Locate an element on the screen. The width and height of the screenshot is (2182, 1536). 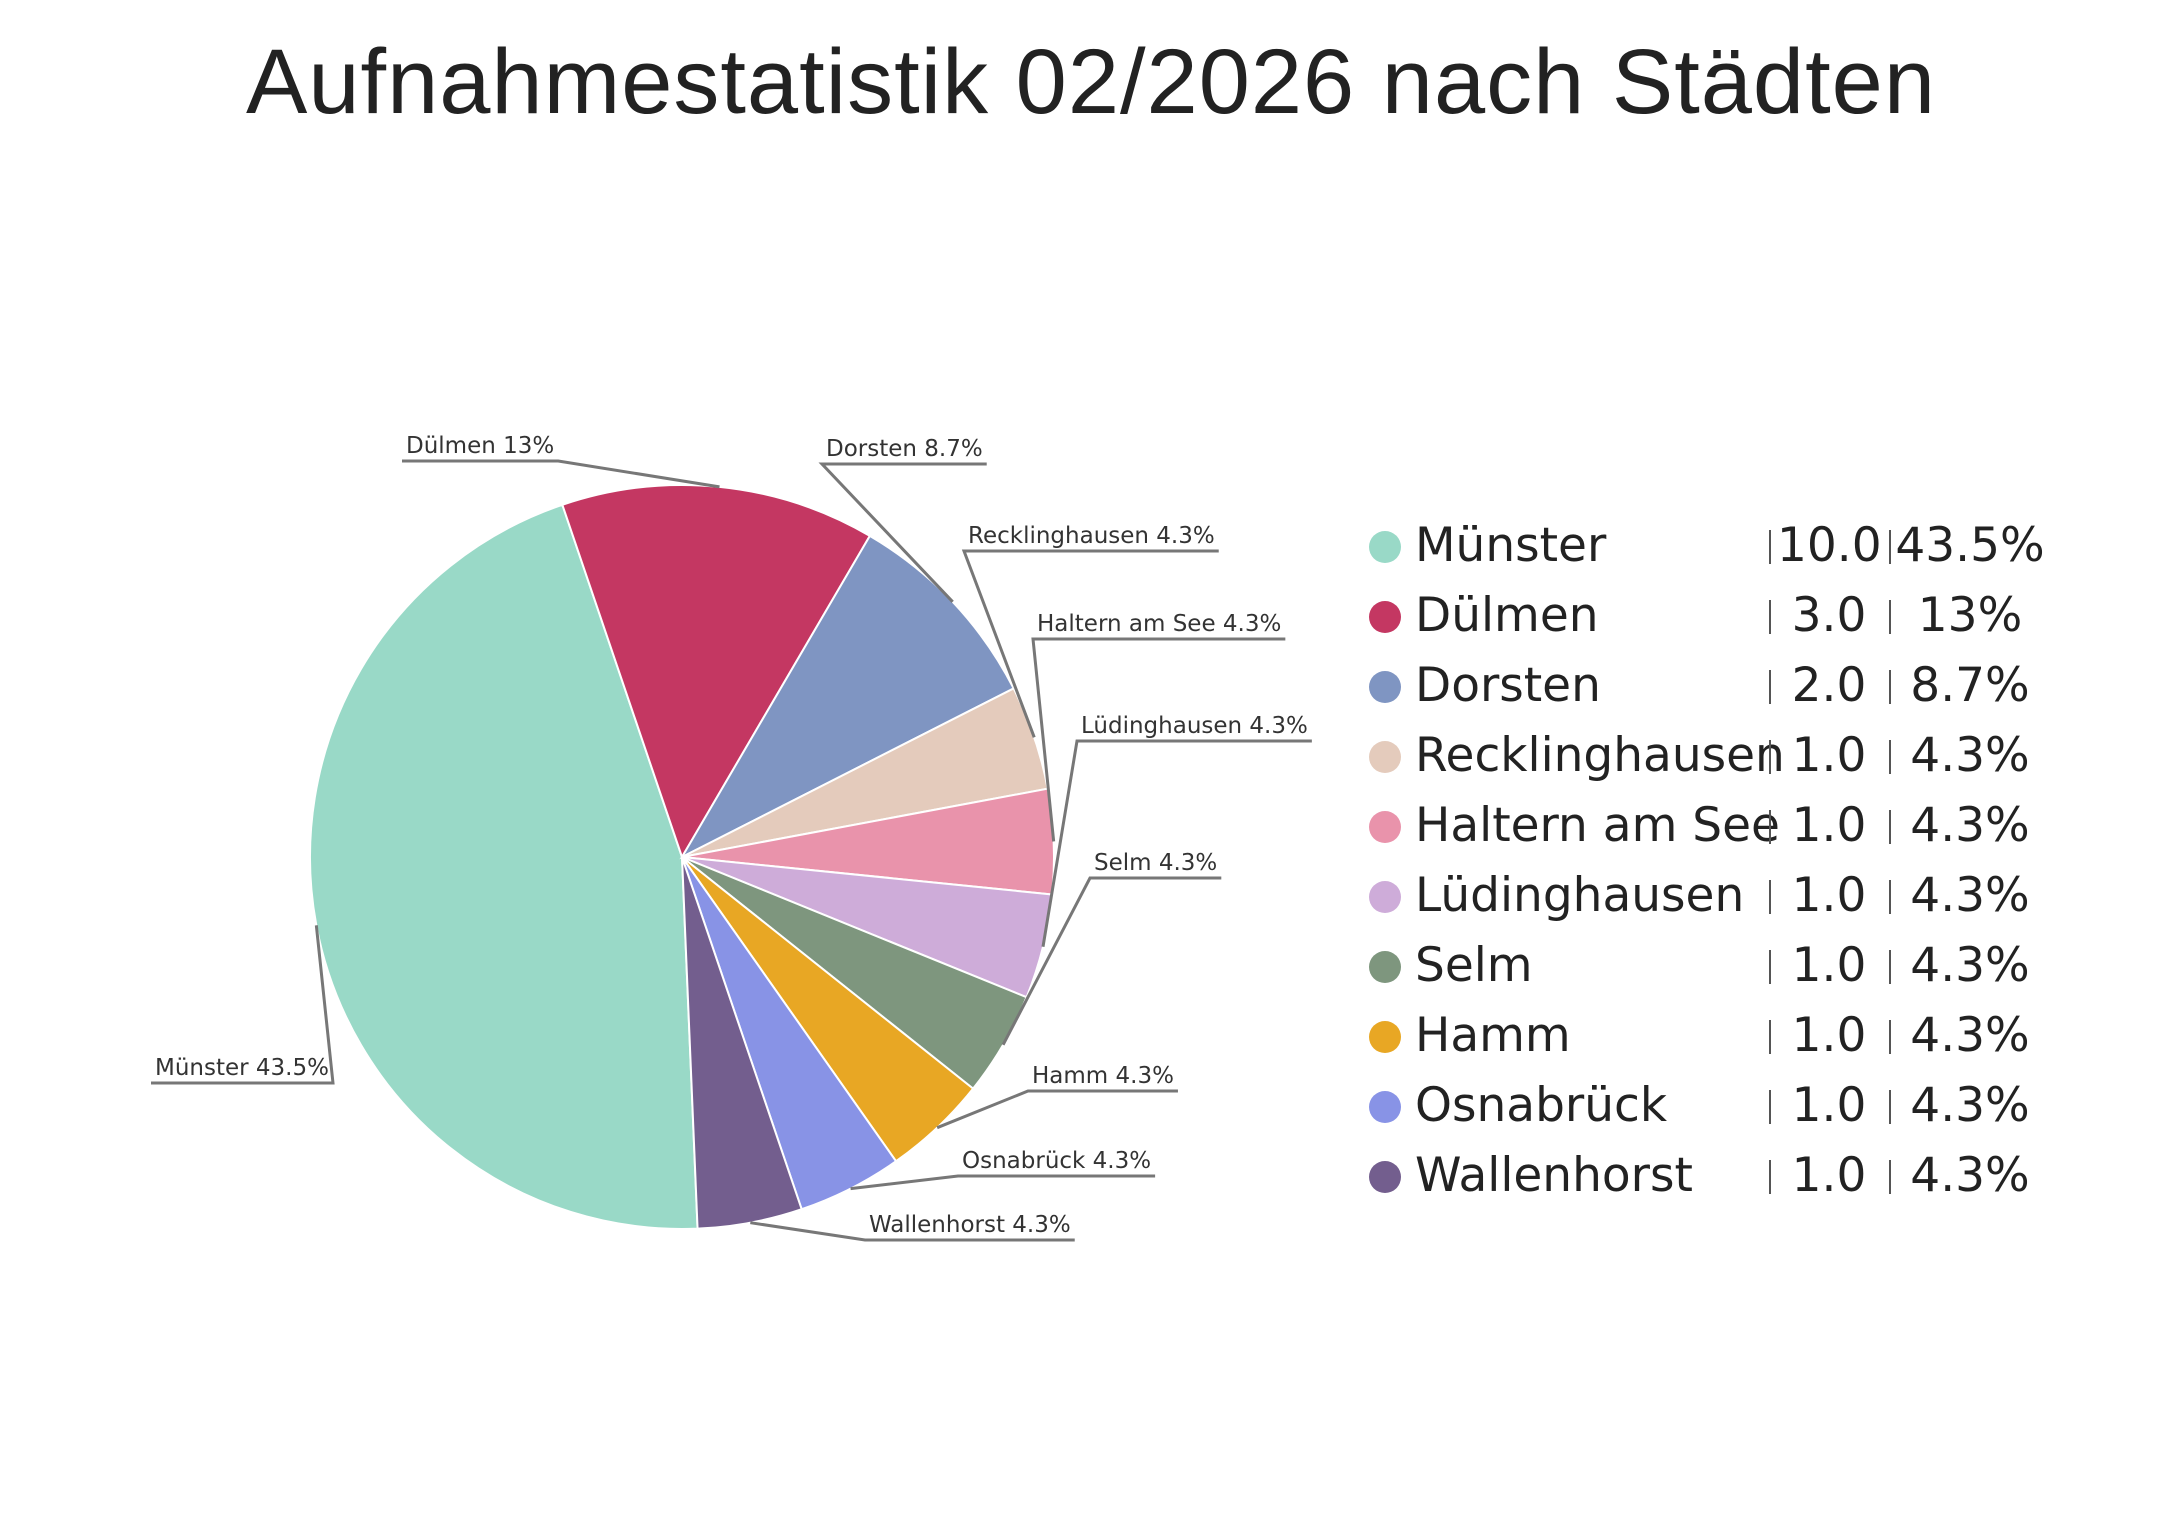
leader-line-dorsten is located at coordinates (902, 532).